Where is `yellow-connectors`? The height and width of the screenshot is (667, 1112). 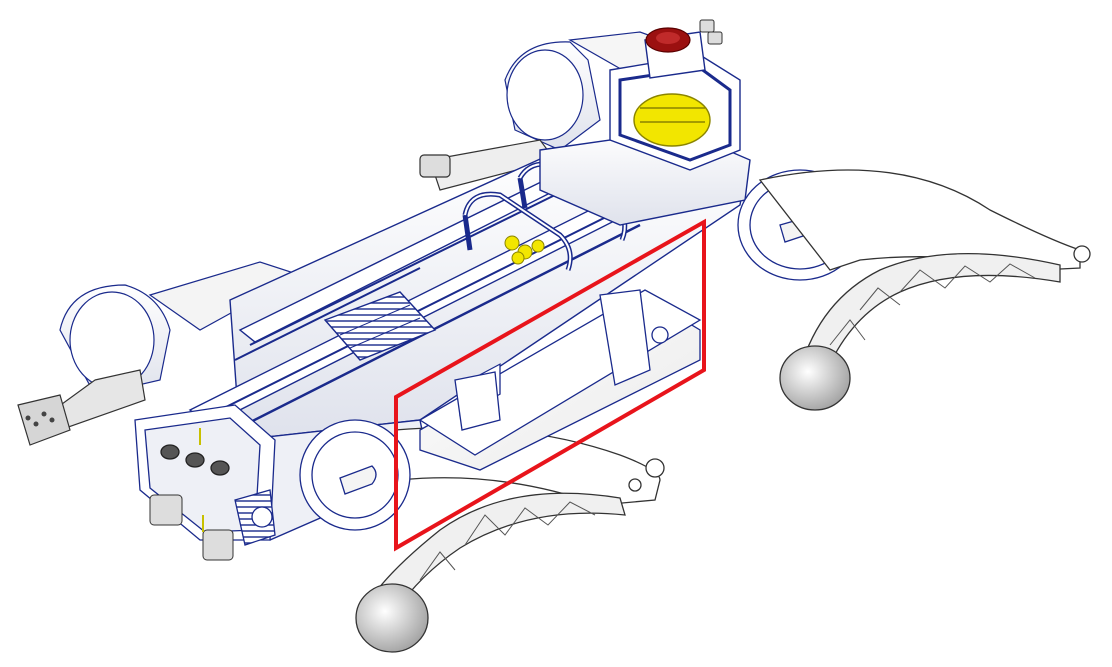 yellow-connectors is located at coordinates (524, 250).